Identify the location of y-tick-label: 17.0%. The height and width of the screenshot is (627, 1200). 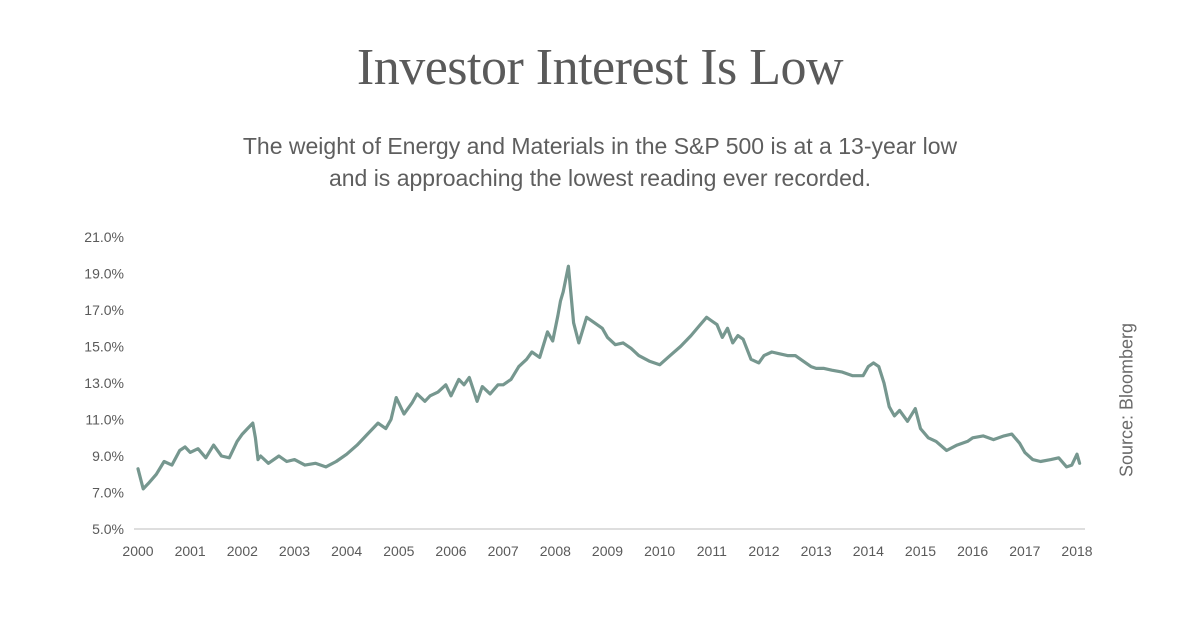
(104, 310).